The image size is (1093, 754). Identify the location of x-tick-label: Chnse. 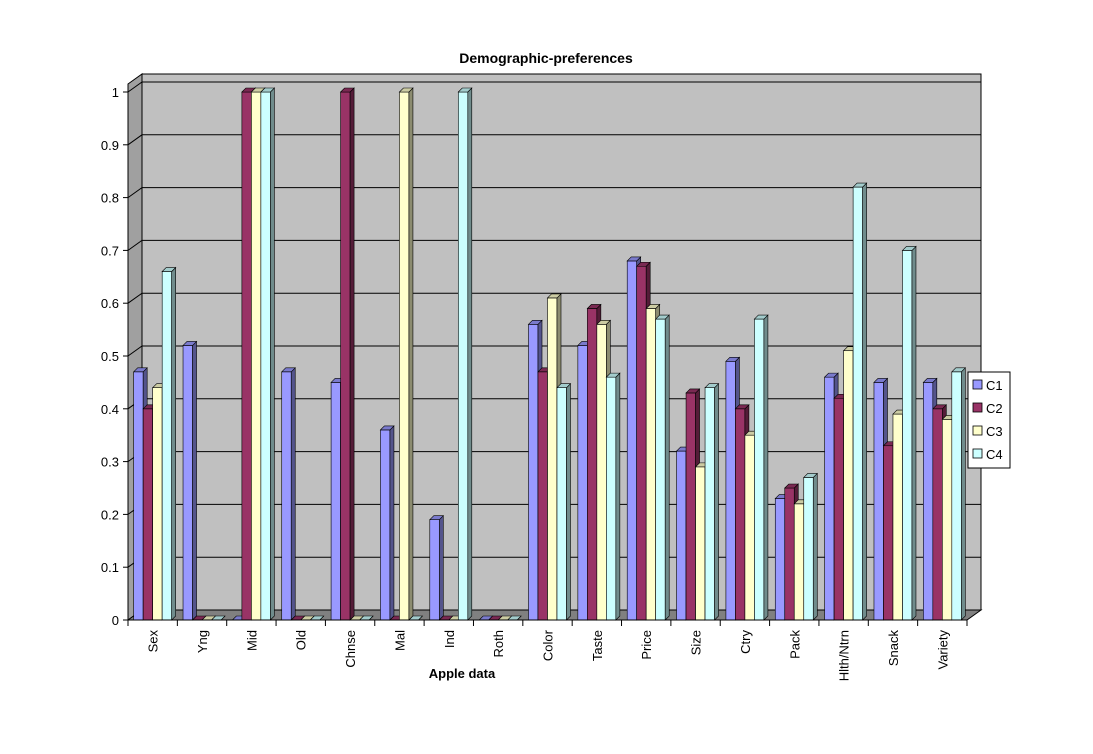
(350, 649).